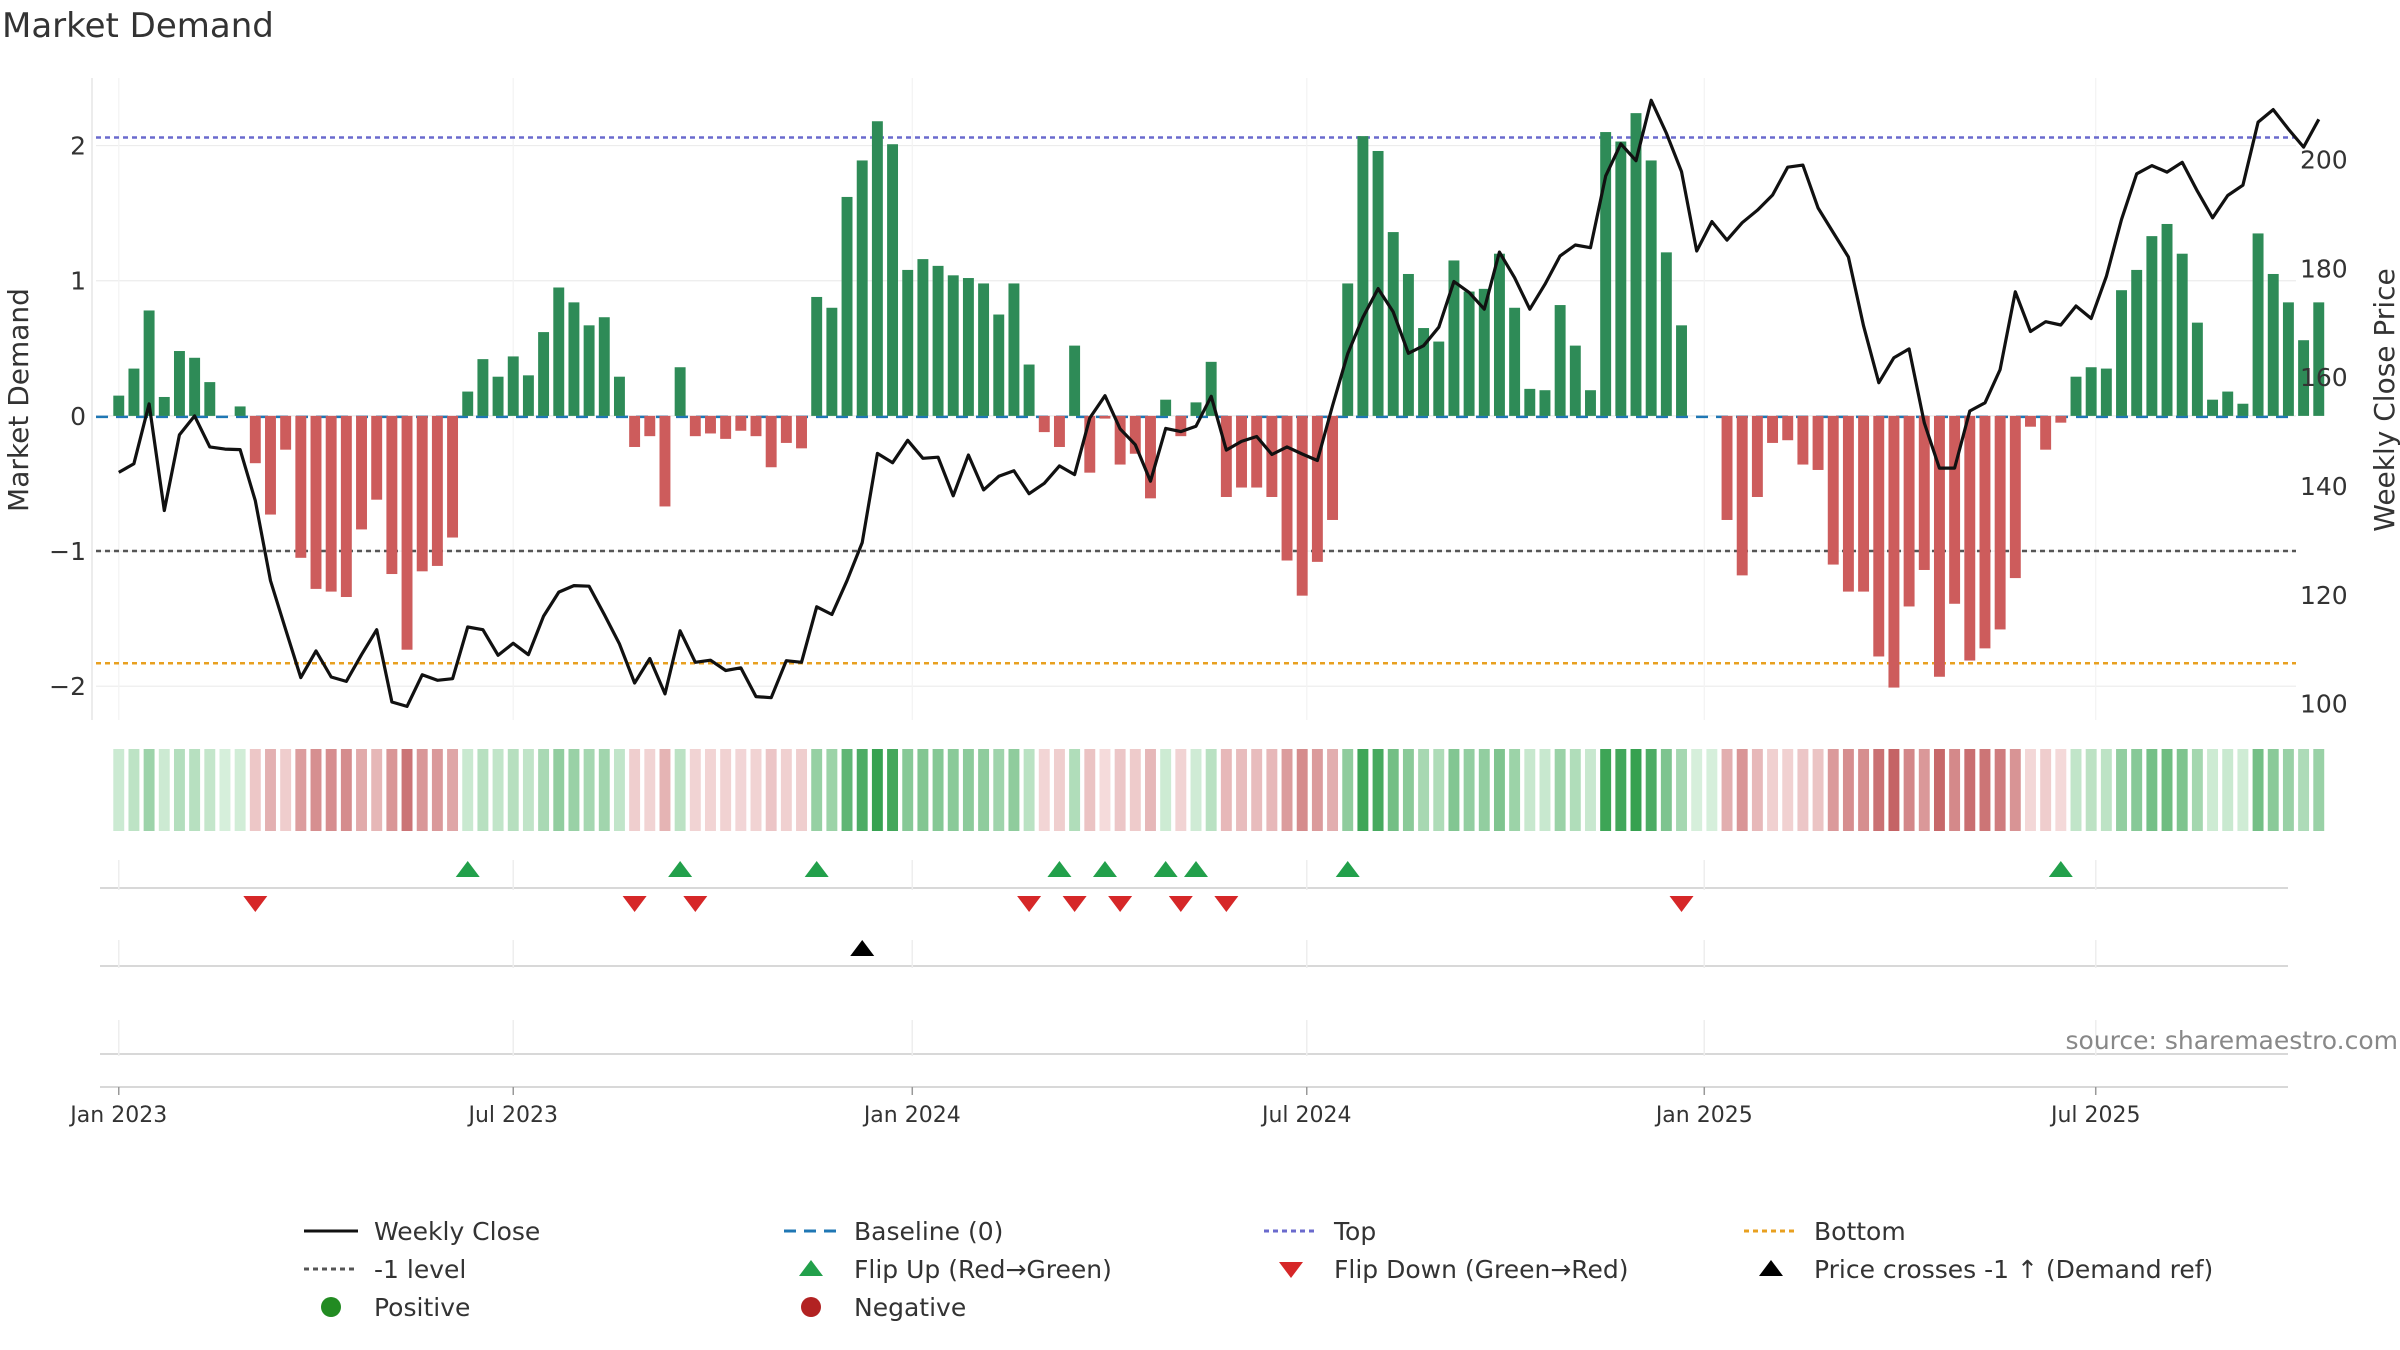 This screenshot has height=1350, width=2400. I want to click on heat-strip, so click(1219, 790).